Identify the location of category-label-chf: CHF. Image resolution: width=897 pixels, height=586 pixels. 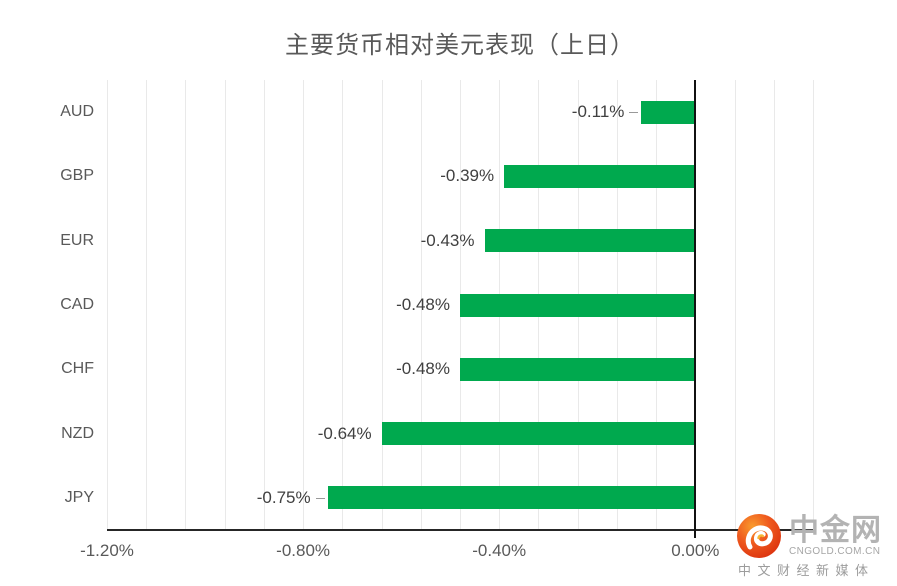
(77, 369).